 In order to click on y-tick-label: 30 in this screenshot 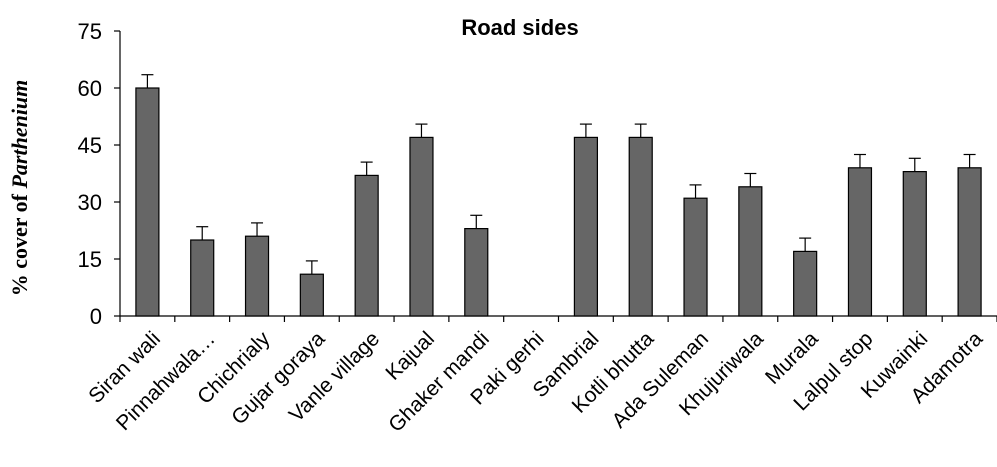, I will do `click(90, 202)`.